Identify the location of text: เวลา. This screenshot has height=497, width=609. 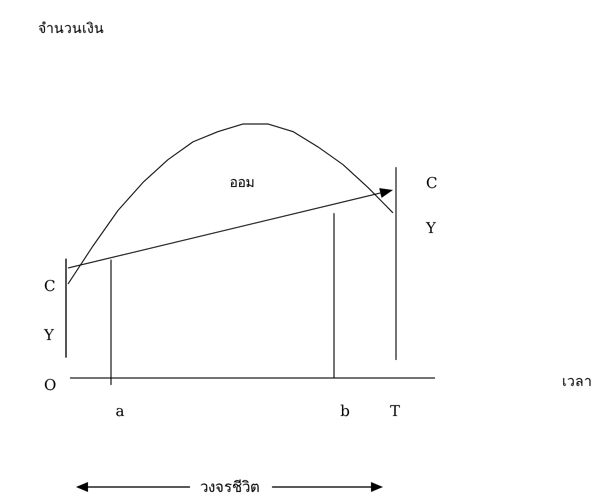
(577, 382).